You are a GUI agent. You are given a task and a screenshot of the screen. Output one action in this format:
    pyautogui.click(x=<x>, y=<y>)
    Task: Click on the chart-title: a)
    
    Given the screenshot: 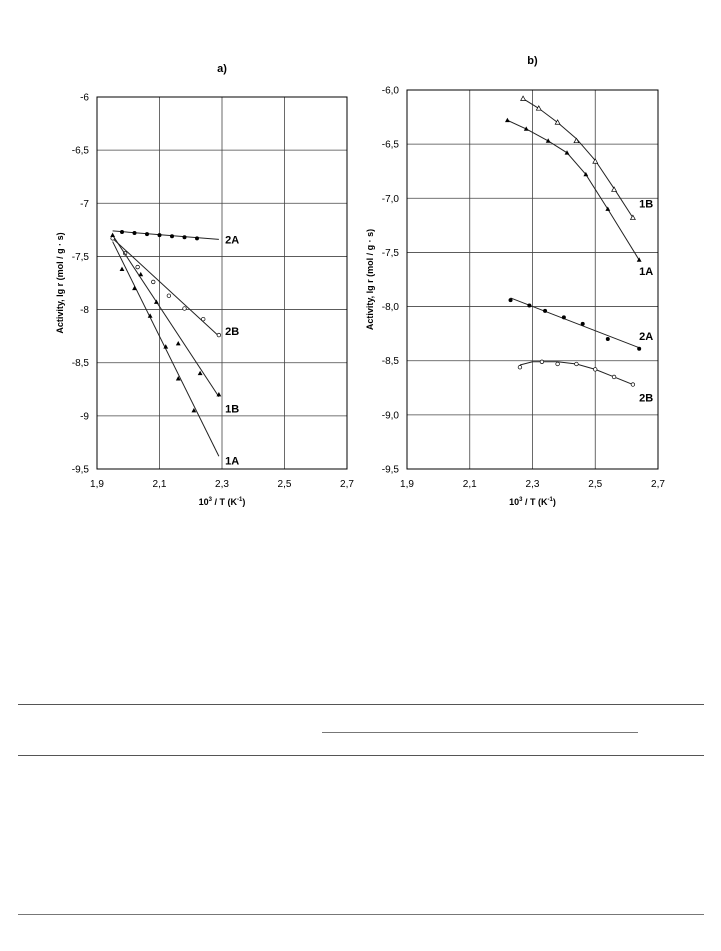 What is the action you would take?
    pyautogui.click(x=222, y=69)
    